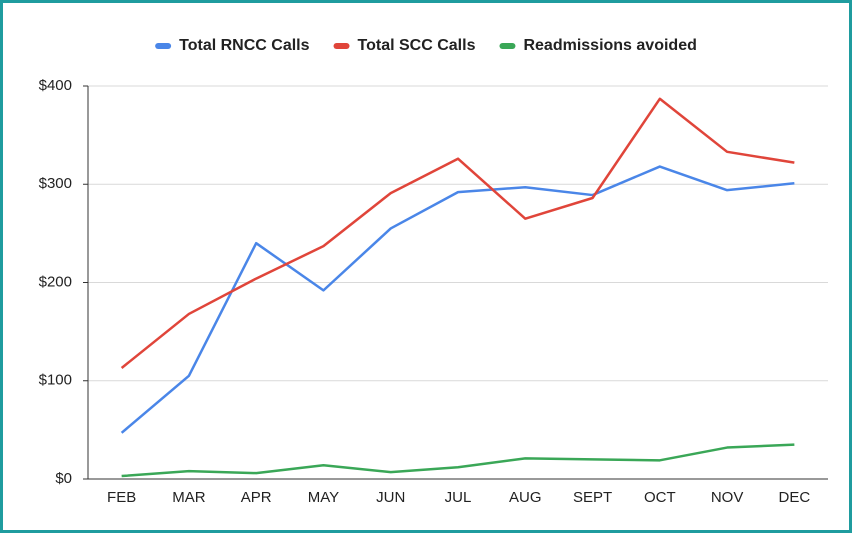 The width and height of the screenshot is (852, 533). Describe the element at coordinates (727, 497) in the screenshot. I see `x-tick-label: NOV` at that location.